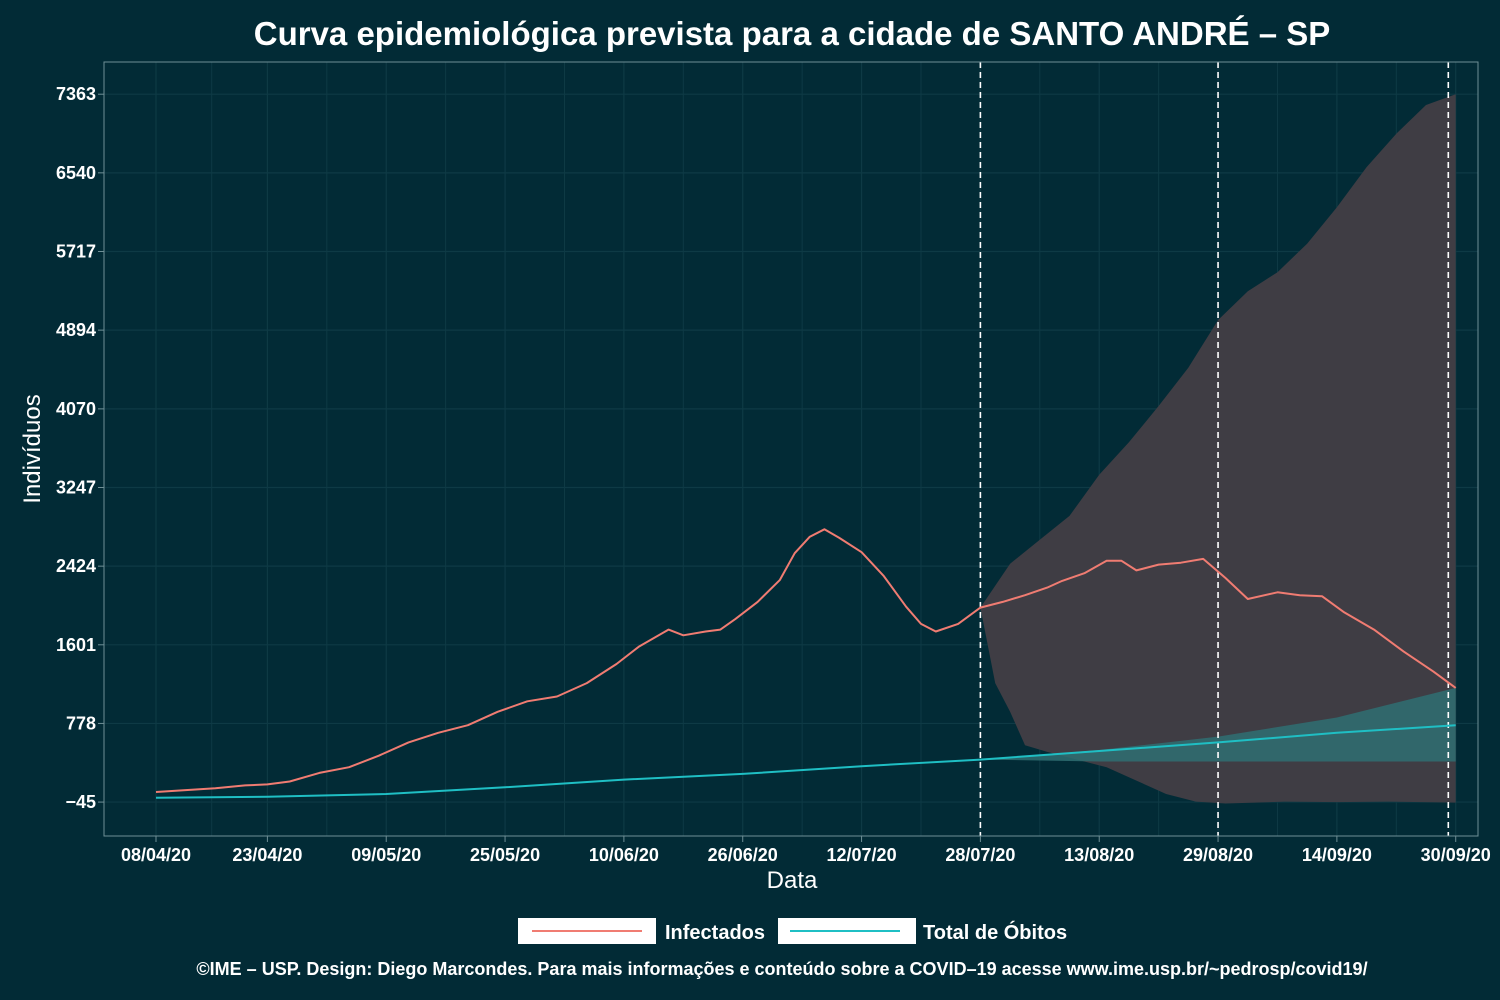 The height and width of the screenshot is (1000, 1500). I want to click on x-tick-label: 10/06/20, so click(624, 855).